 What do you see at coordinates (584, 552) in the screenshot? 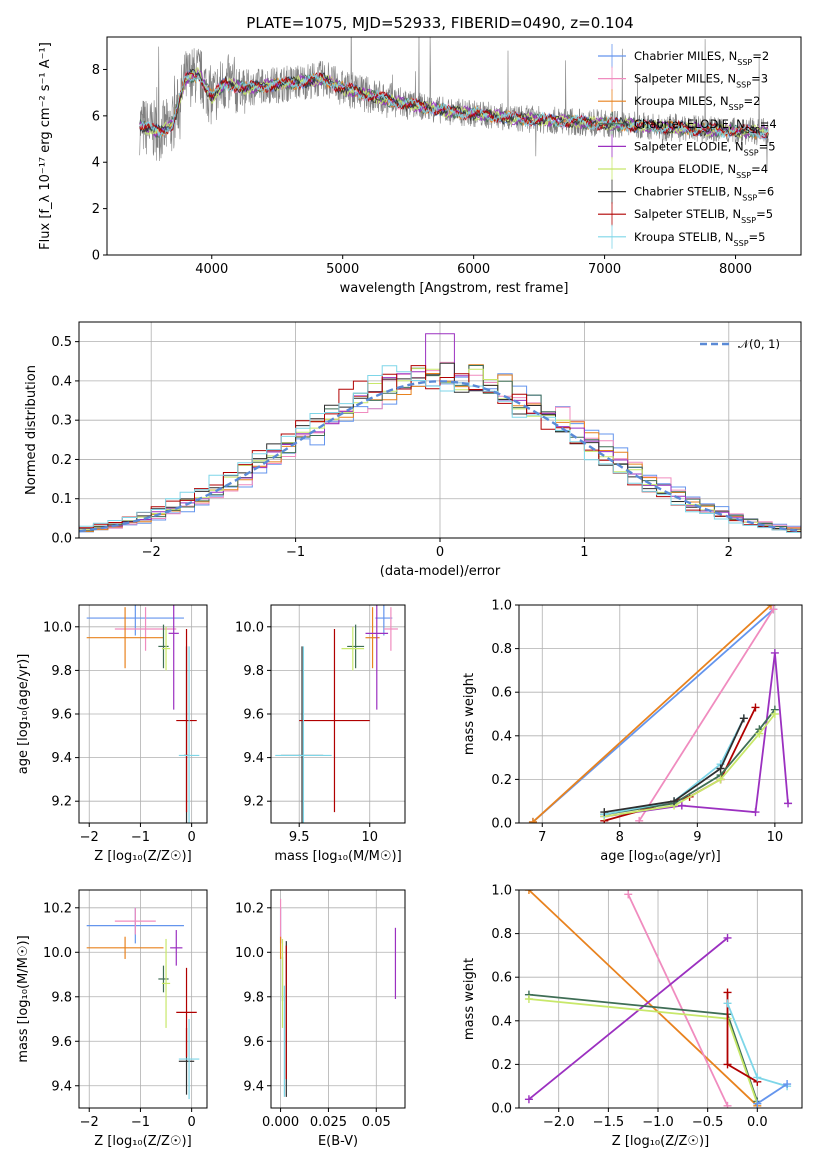
I see `x-tick-label: 1` at bounding box center [584, 552].